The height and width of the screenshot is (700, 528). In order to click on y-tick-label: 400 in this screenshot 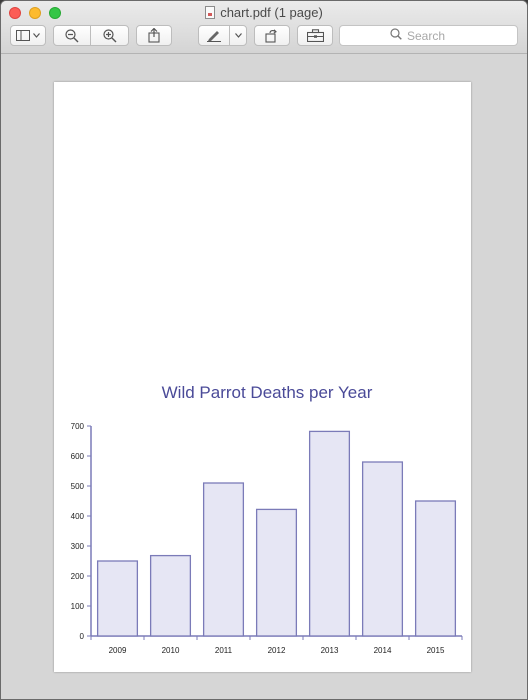, I will do `click(78, 516)`.